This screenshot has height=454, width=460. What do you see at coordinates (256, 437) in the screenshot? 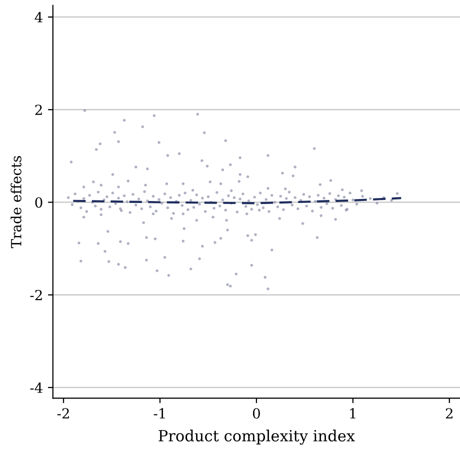
I see `x-axis-title: Product complexity index` at bounding box center [256, 437].